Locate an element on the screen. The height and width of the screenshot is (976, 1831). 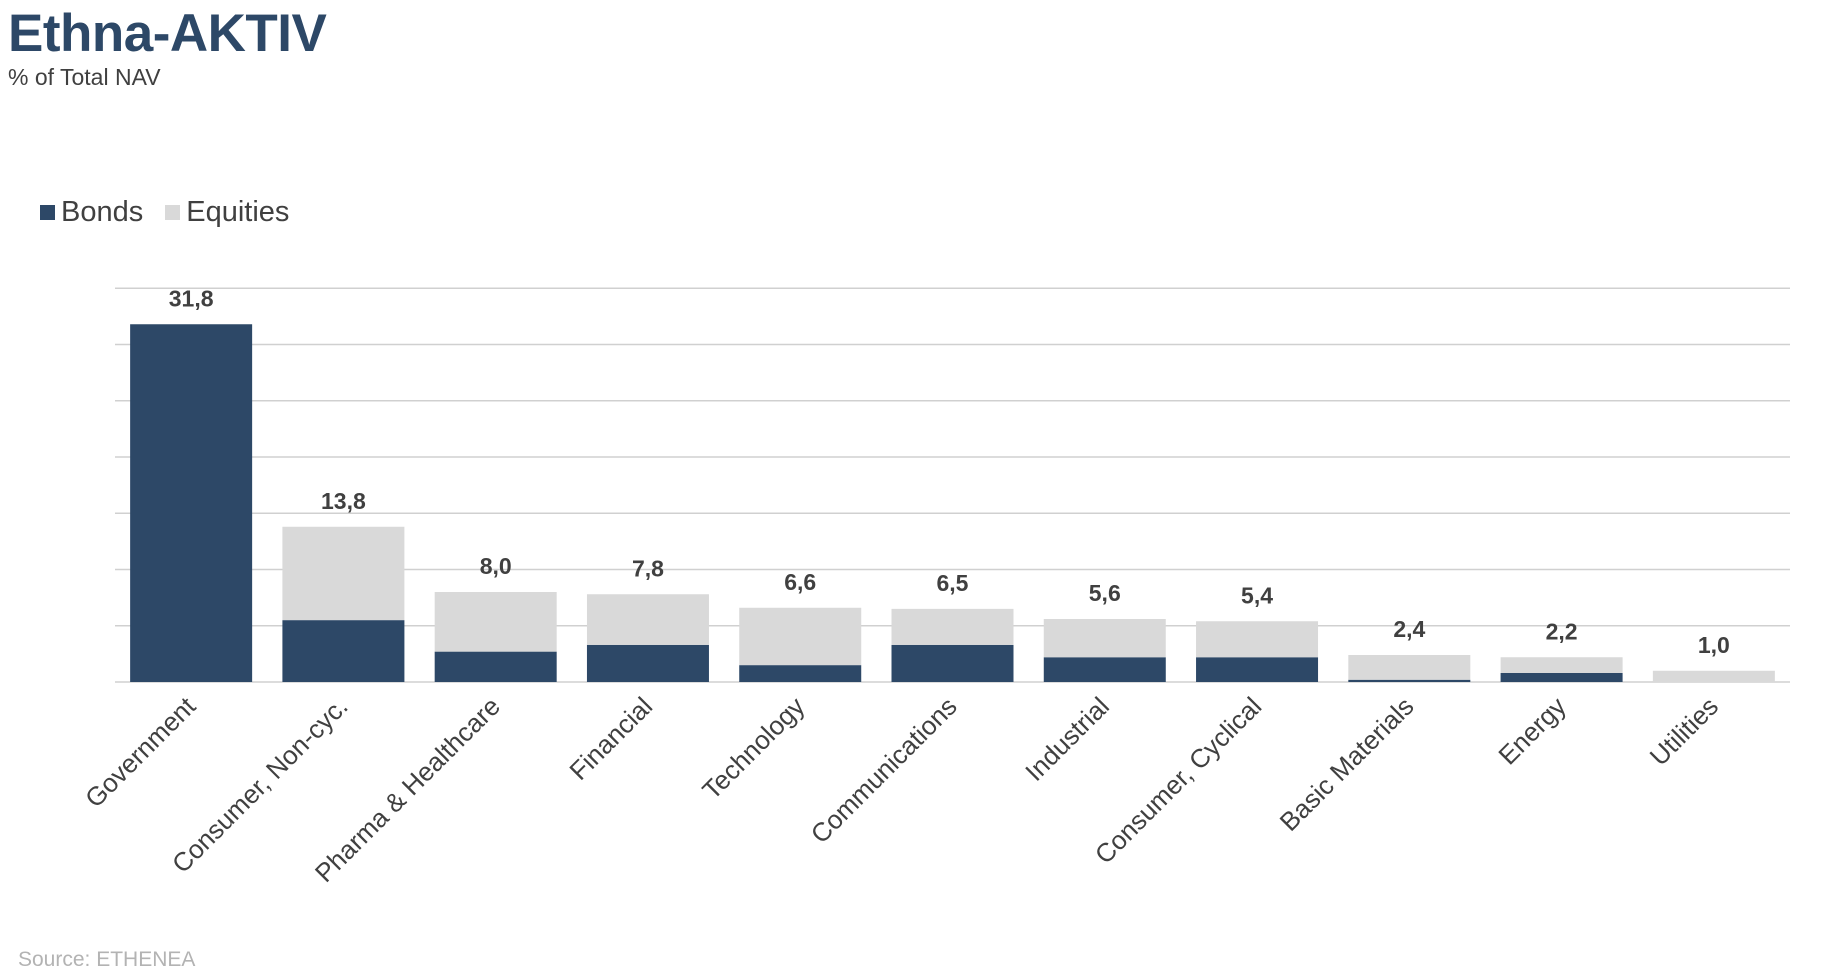
data-label-pharma-healthcare: 8,0 is located at coordinates (496, 566).